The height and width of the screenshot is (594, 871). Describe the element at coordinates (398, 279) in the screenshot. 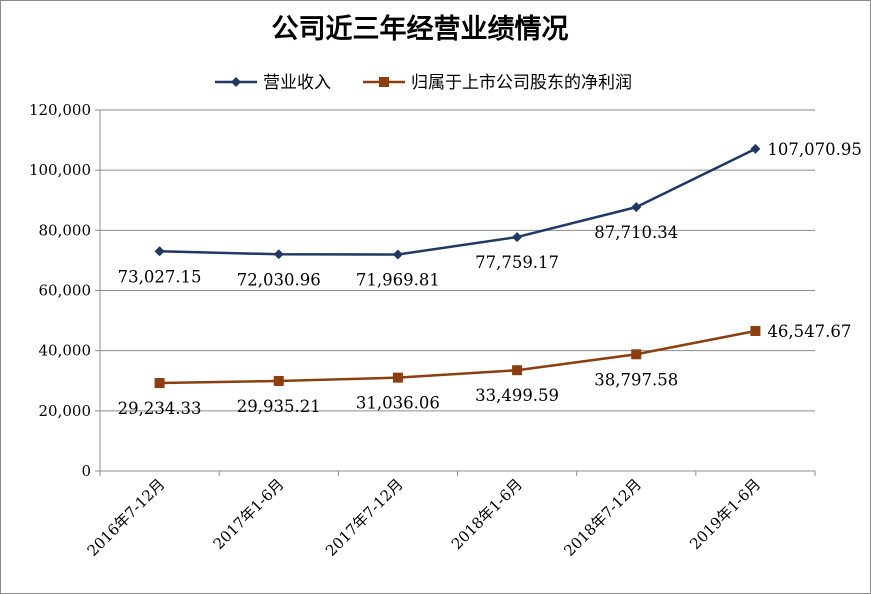

I see `data-label: 71,969.81` at that location.